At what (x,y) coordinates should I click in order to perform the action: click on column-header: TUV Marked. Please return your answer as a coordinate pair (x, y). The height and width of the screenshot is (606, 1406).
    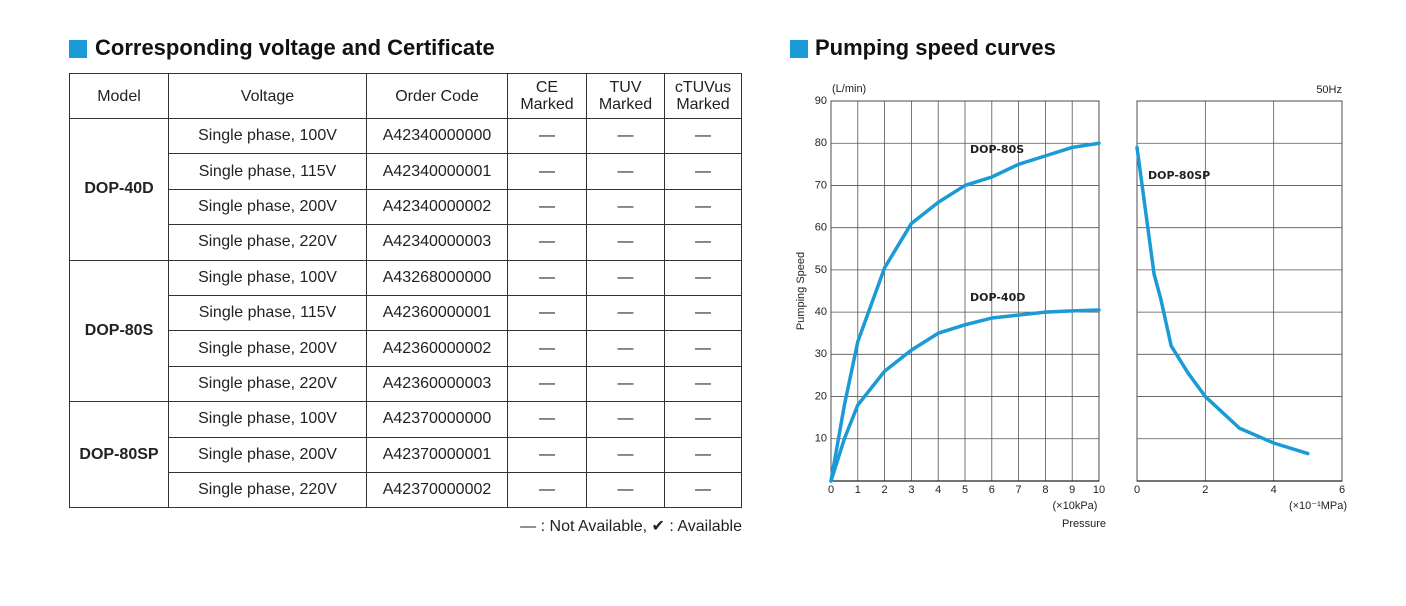
    Looking at the image, I should click on (625, 96).